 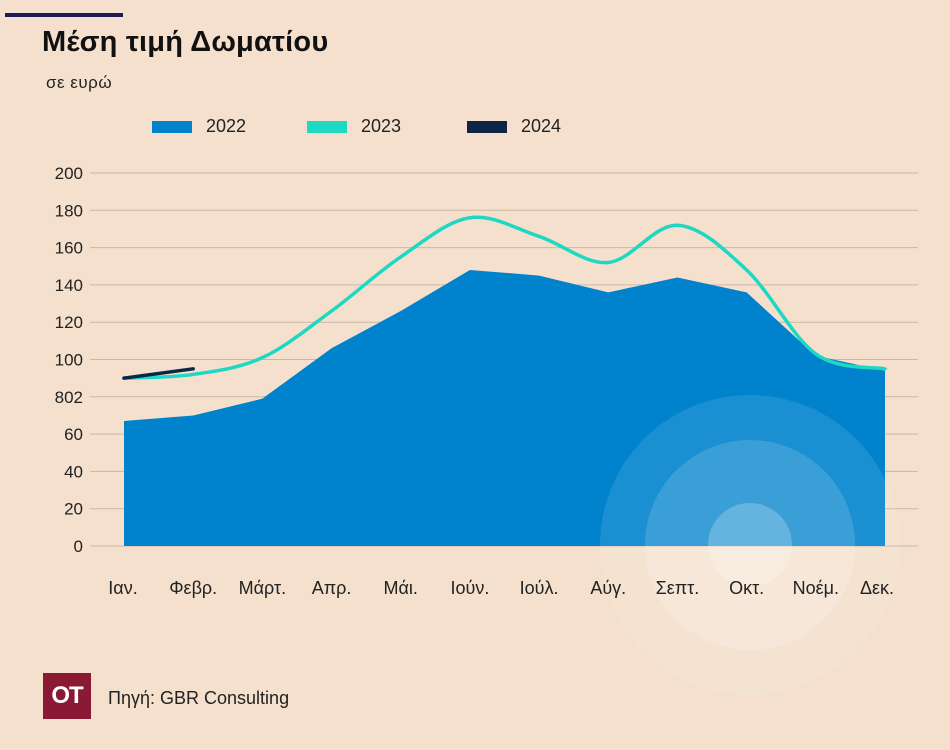 What do you see at coordinates (746, 588) in the screenshot?
I see `x-tick-label: Οκτ.` at bounding box center [746, 588].